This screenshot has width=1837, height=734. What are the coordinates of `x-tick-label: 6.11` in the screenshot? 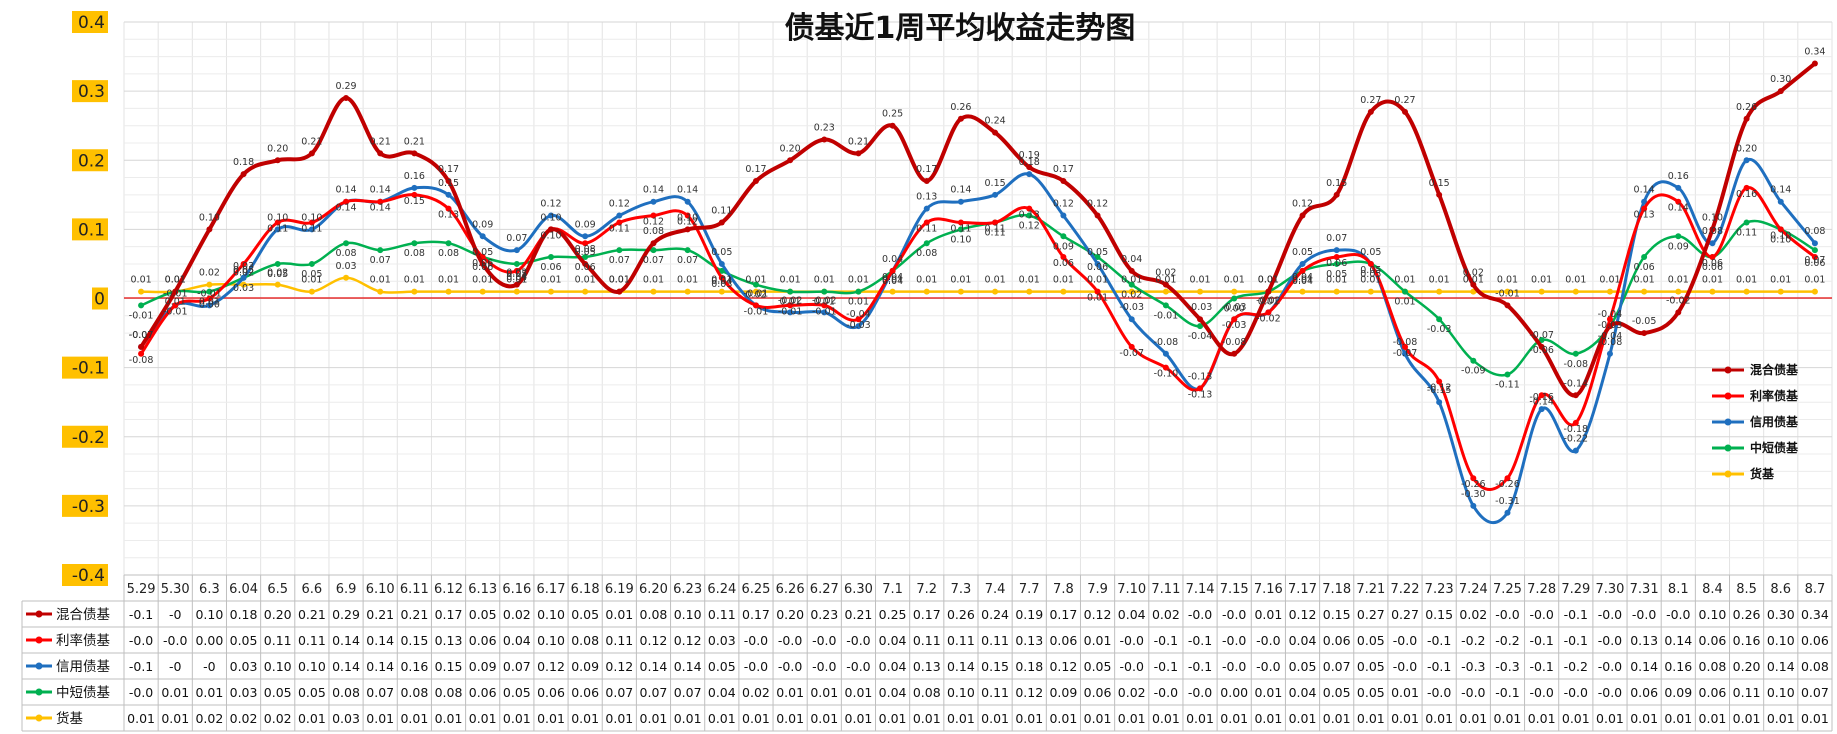 It's located at (414, 589).